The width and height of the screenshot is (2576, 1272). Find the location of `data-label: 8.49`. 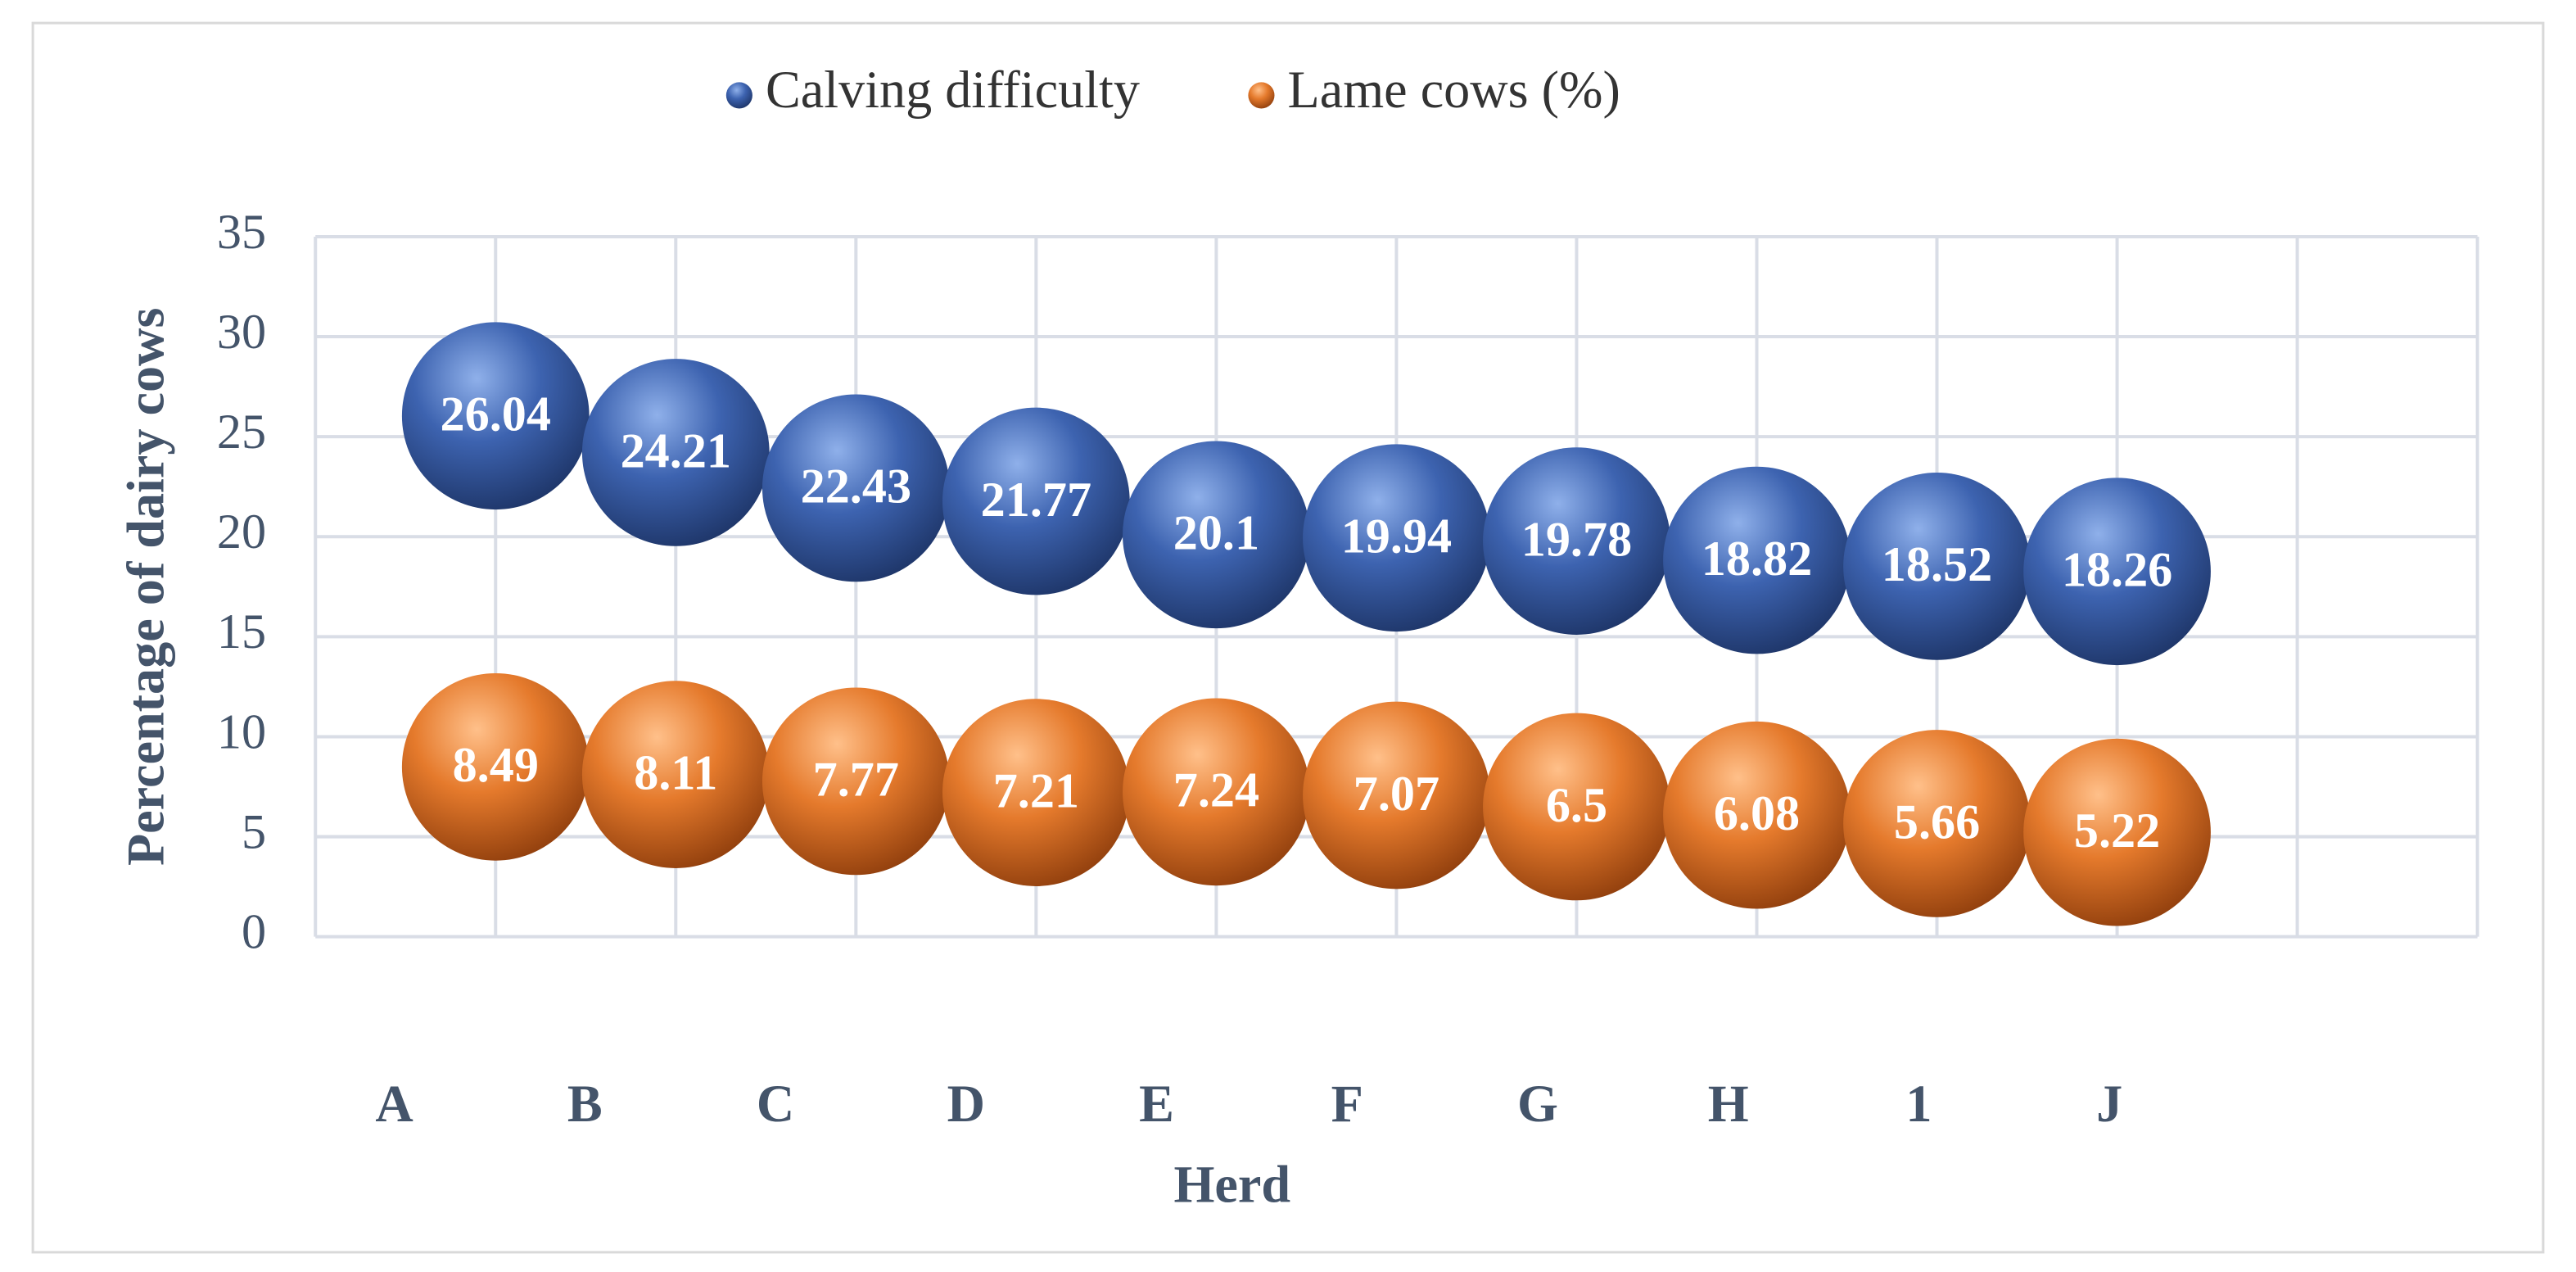

data-label: 8.49 is located at coordinates (496, 765).